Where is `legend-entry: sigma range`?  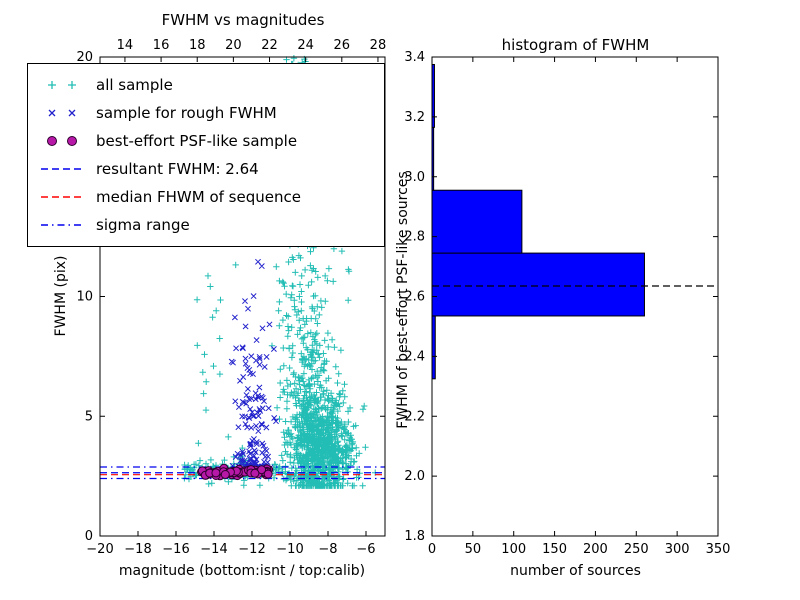 legend-entry: sigma range is located at coordinates (206, 225).